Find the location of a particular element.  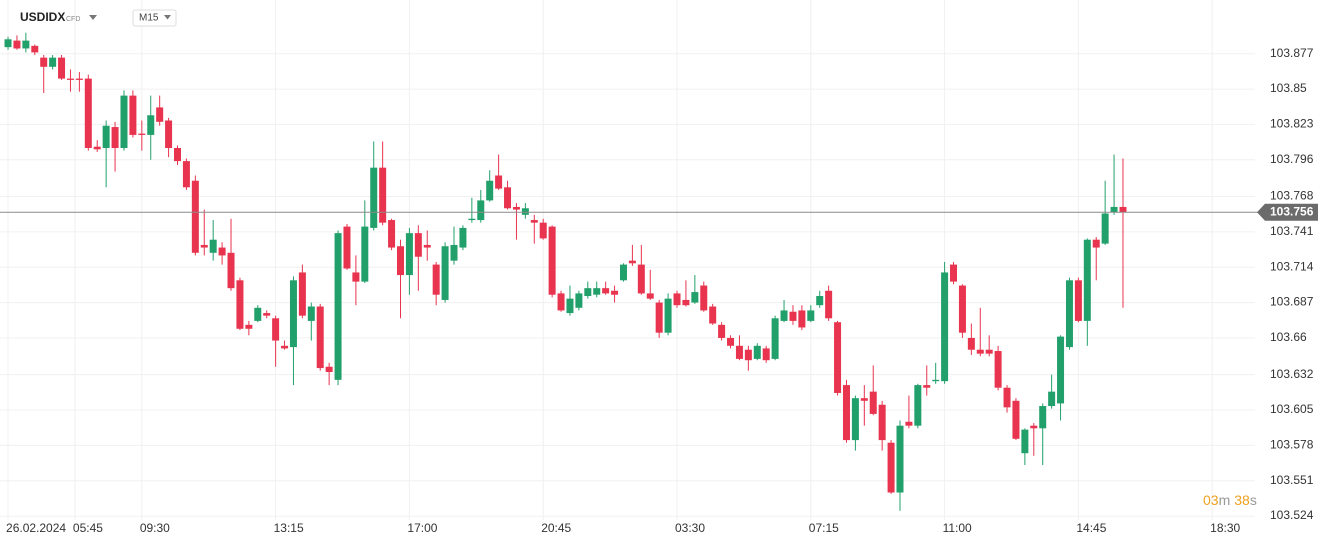

y-tick-label: 103.85 is located at coordinates (1288, 88).